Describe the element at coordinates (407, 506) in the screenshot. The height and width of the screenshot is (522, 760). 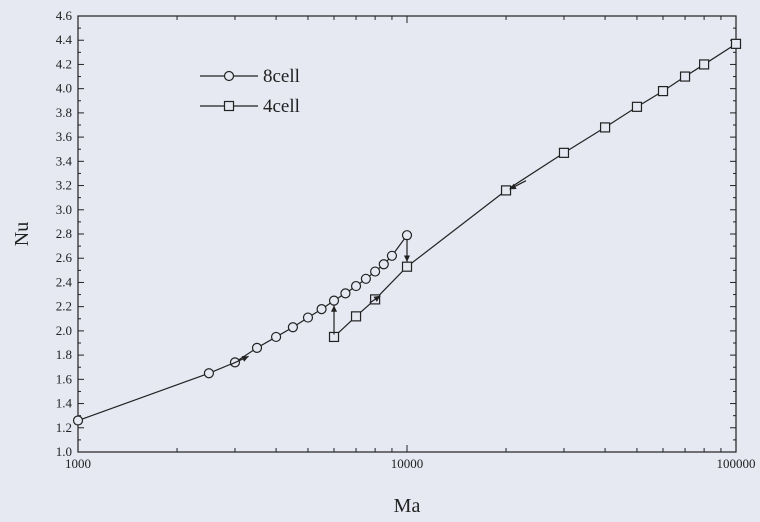
I see `x-axis-label: Ma` at that location.